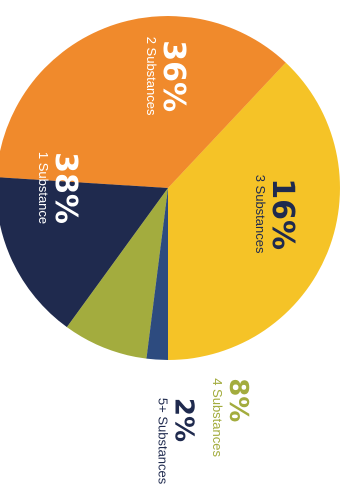  I want to click on slice-label-group-3: 16%3 Substances, so click(276, 214).